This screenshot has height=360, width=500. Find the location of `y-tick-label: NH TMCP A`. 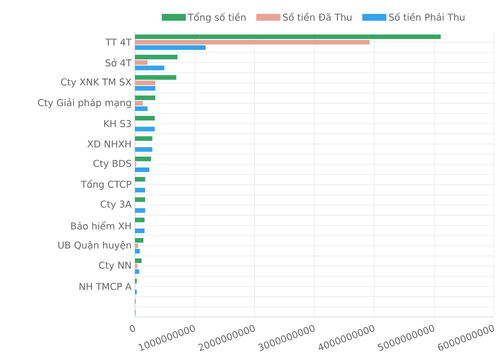

y-tick-label: NH TMCP A is located at coordinates (106, 286).